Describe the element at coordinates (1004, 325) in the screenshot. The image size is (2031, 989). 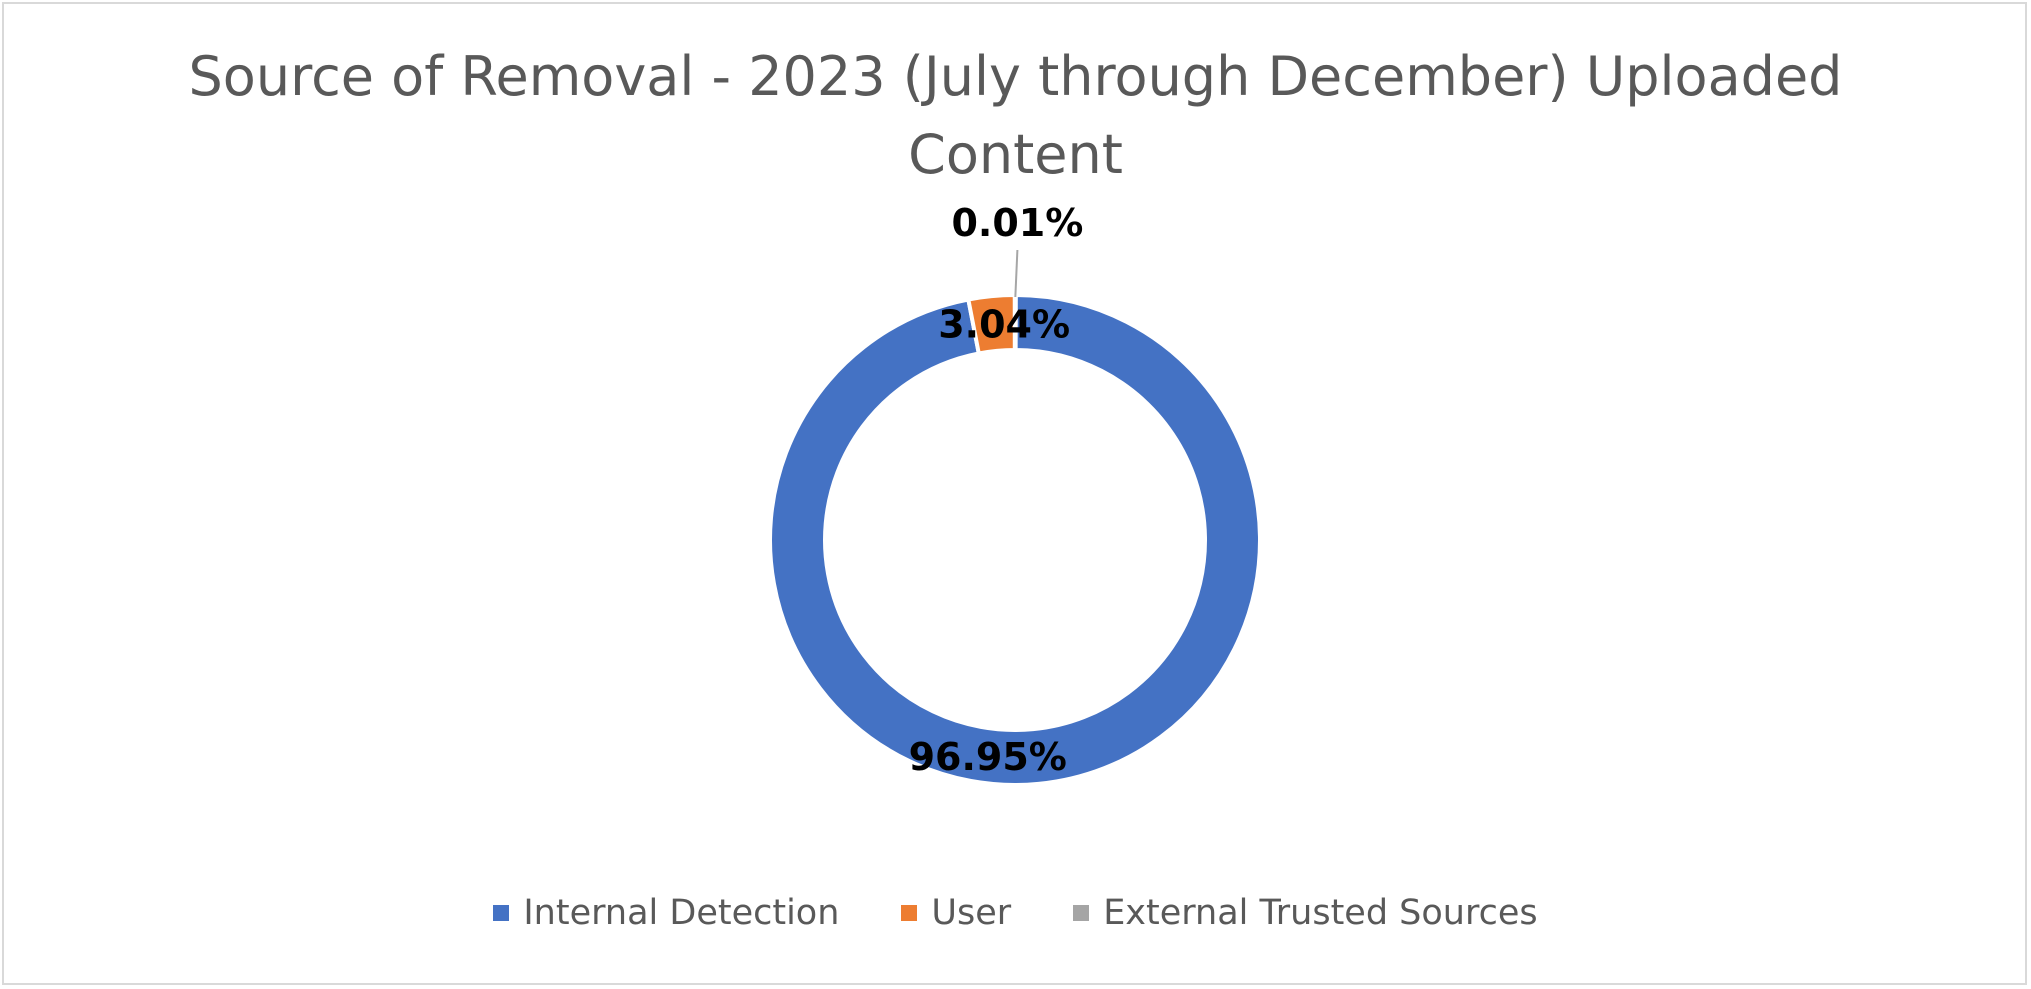
I see `data-label-user: 3.04%` at that location.